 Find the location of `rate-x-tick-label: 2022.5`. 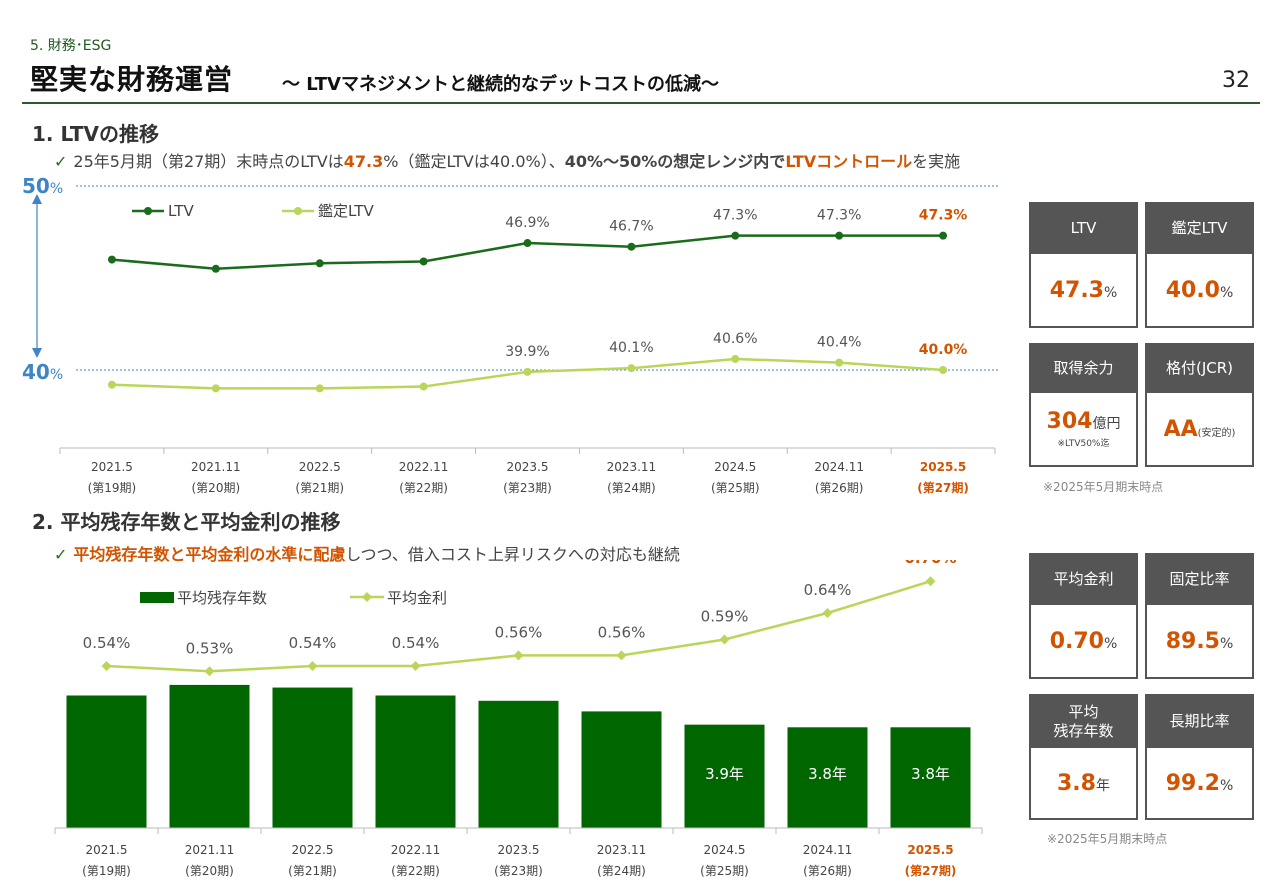

rate-x-tick-label: 2022.5 is located at coordinates (313, 850).